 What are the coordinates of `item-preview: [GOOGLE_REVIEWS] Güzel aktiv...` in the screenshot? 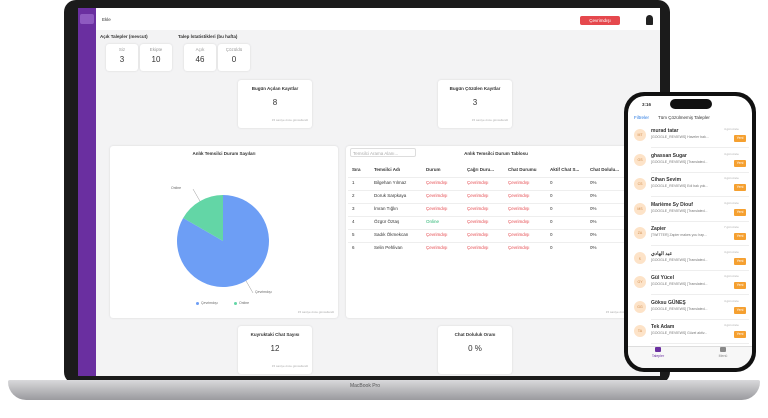 It's located at (679, 333).